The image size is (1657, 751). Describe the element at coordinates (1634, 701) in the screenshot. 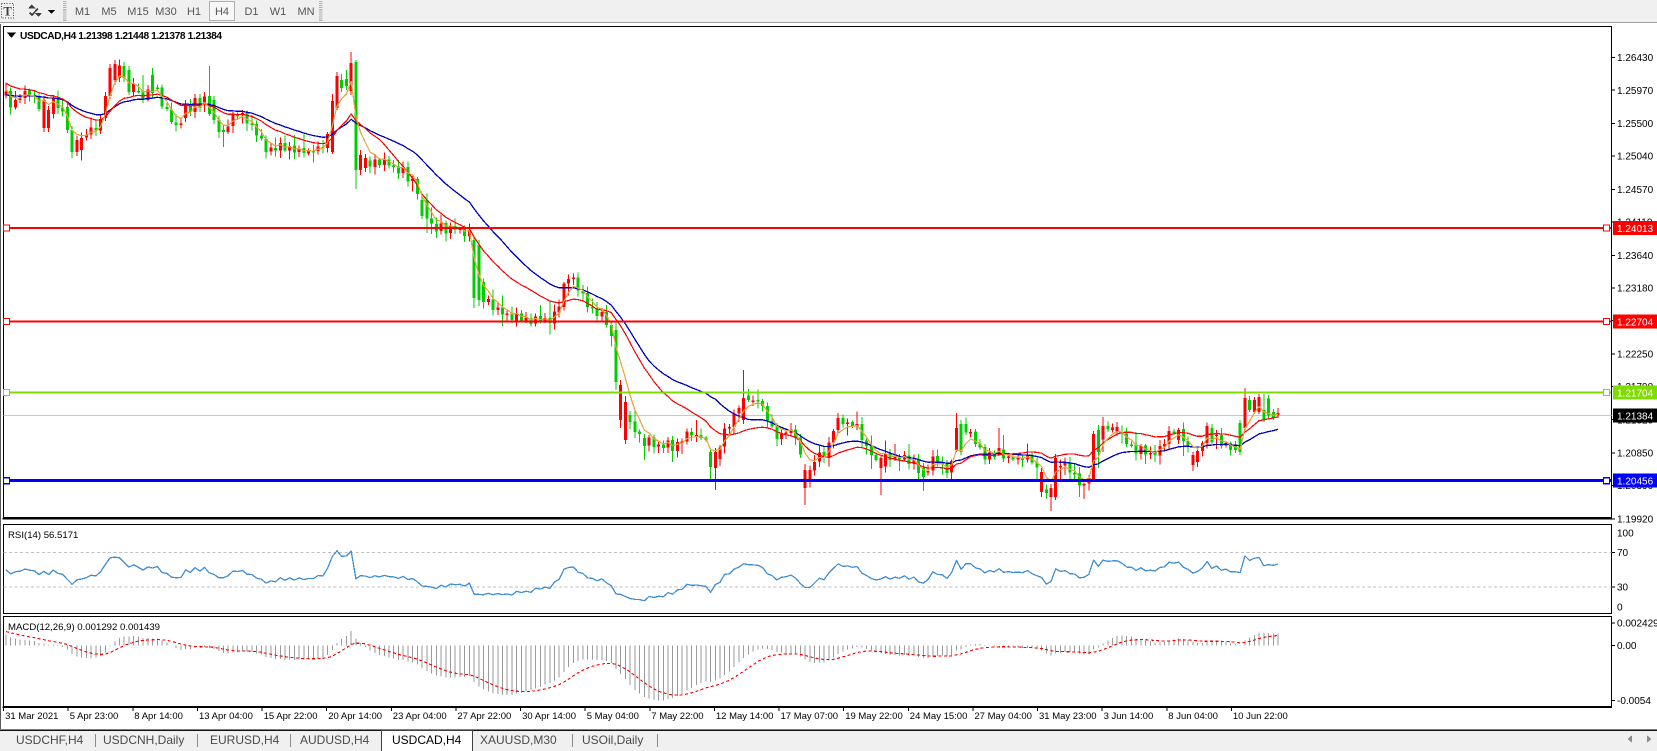

I see `svg-text: -0.0054` at that location.